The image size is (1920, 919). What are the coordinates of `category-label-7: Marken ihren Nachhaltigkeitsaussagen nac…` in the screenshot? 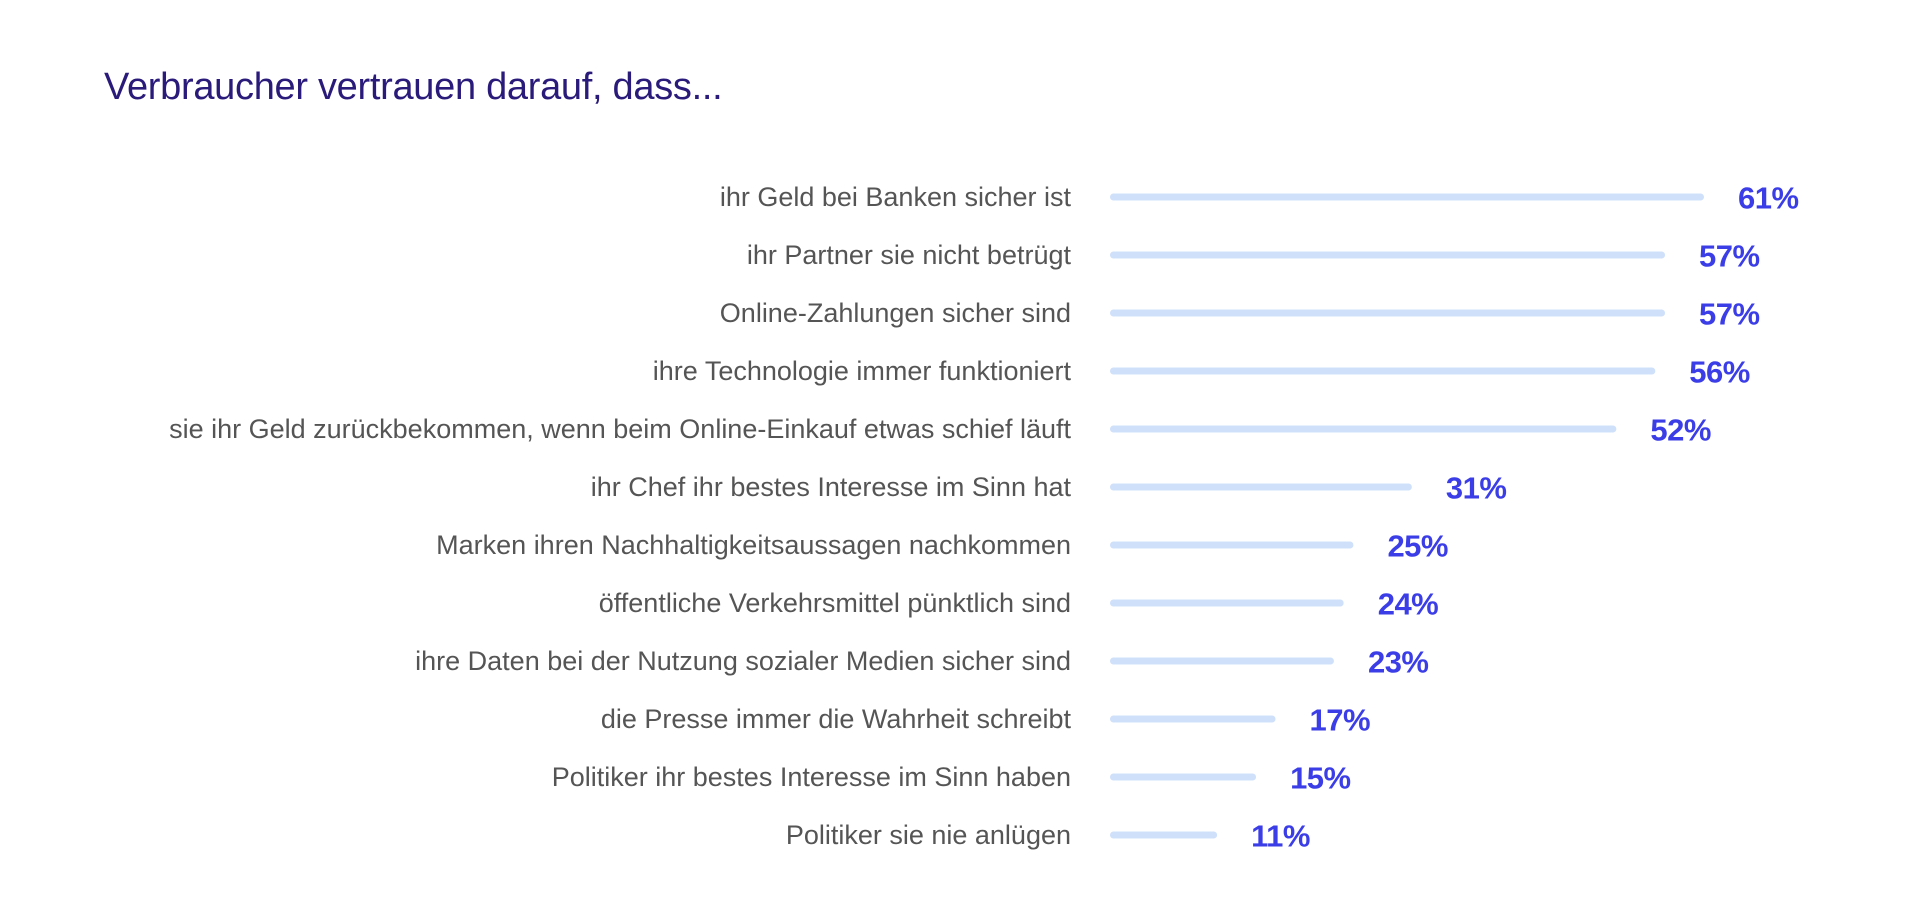 It's located at (753, 545).